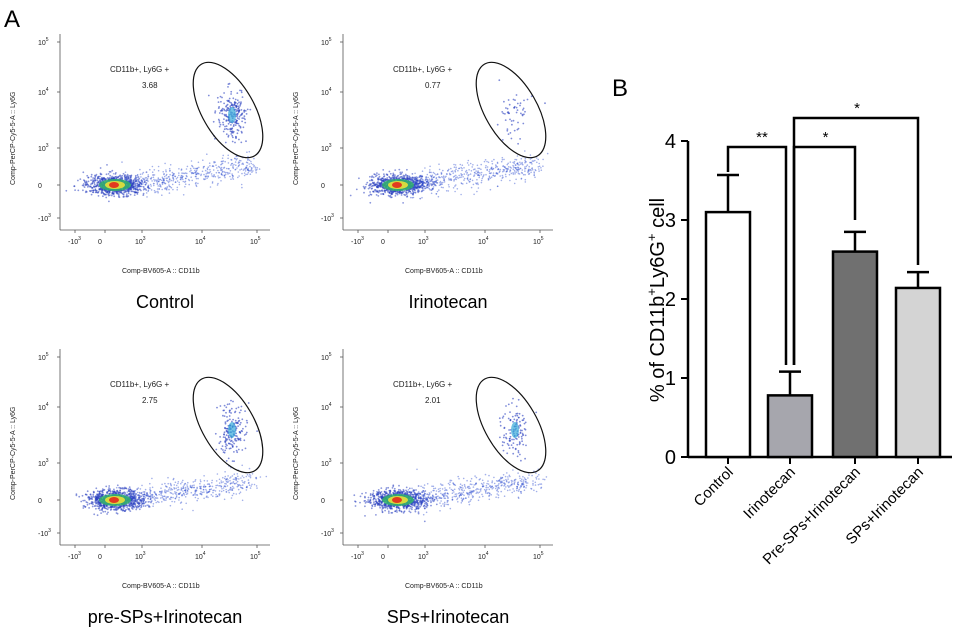 The height and width of the screenshot is (630, 969). Describe the element at coordinates (656, 300) in the screenshot. I see `y-axis-label: % of CD11b+Ly6G+ cell` at that location.